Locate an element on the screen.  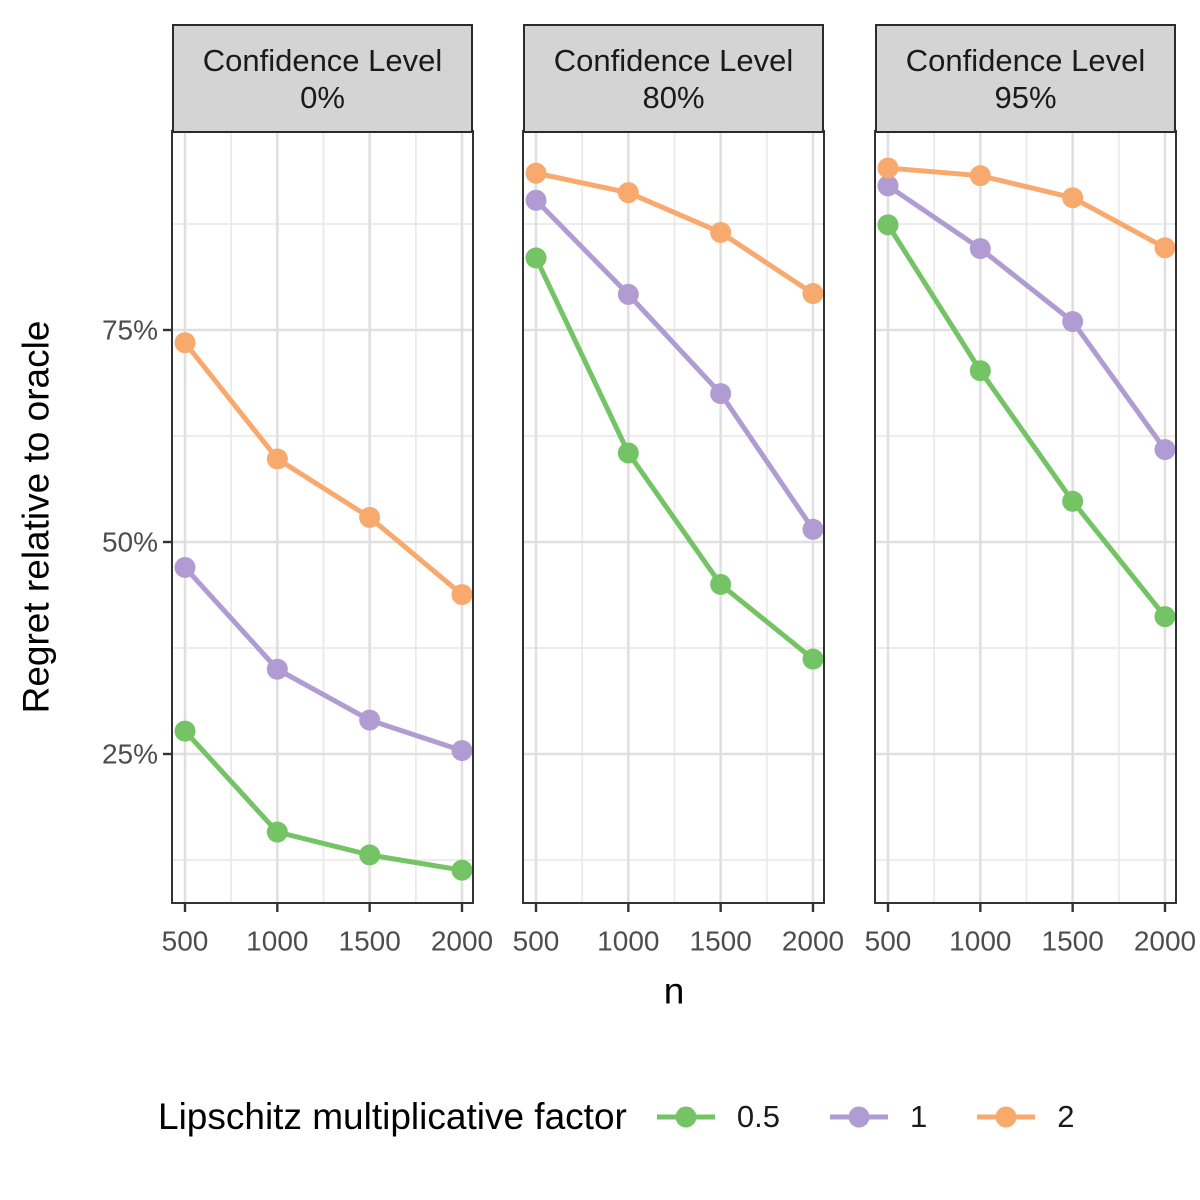
y-axis-title: Regret relative to oracle is located at coordinates (36, 517).